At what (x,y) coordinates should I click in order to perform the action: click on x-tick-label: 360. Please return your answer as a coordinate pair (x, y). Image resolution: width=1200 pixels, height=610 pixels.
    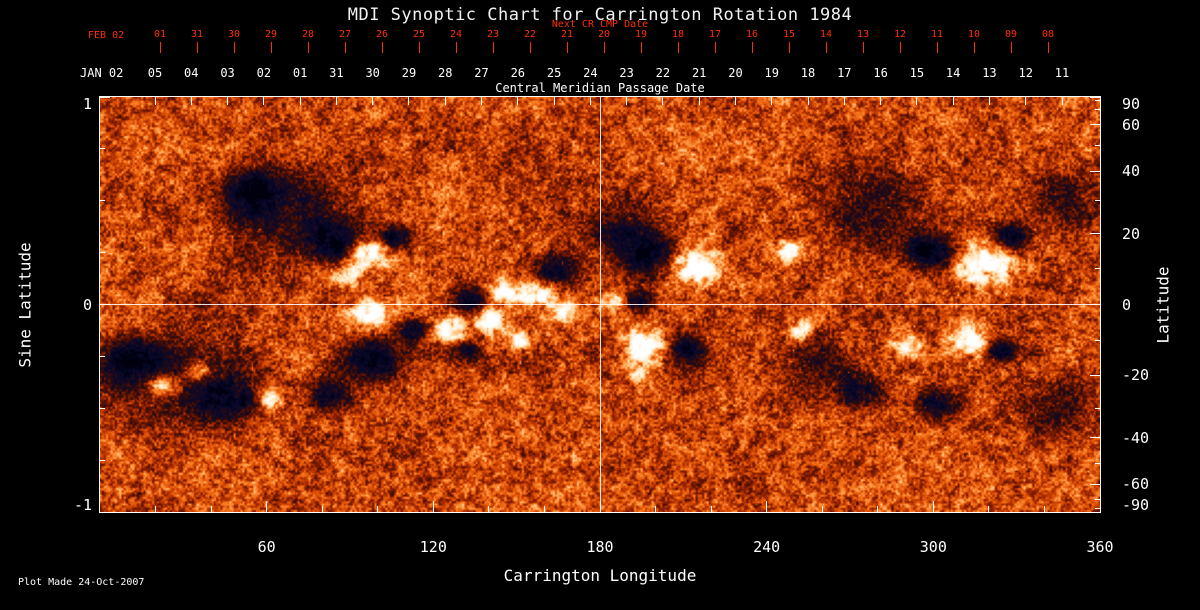
    Looking at the image, I should click on (1100, 547).